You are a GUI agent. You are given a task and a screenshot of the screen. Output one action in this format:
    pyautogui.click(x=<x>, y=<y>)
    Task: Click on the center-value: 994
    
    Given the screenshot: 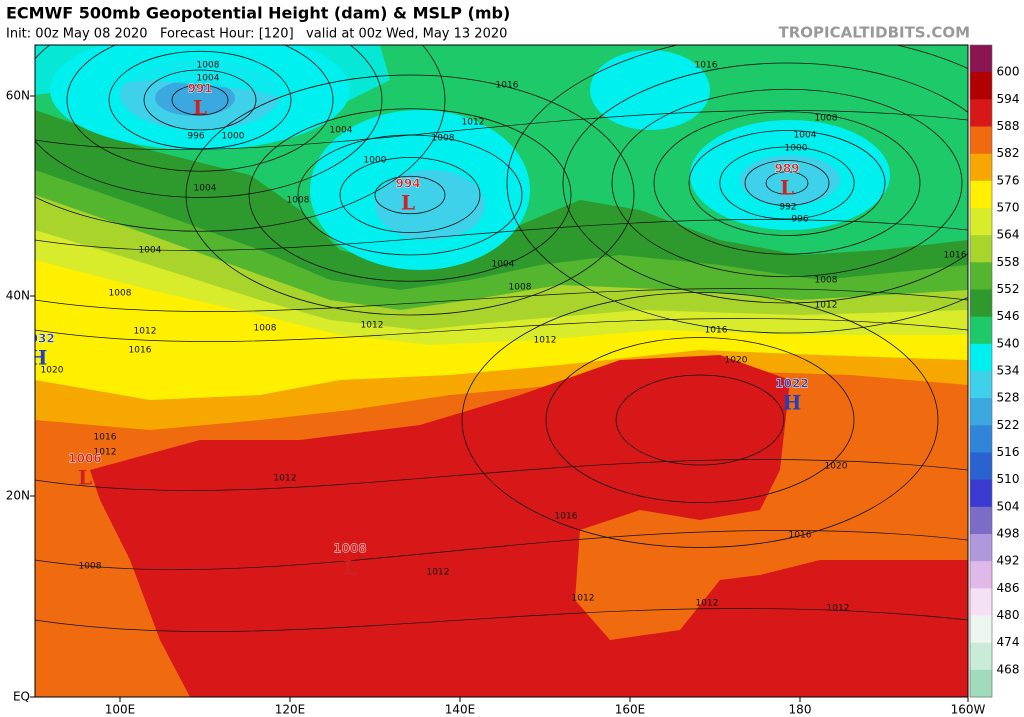 What is the action you would take?
    pyautogui.click(x=407, y=184)
    